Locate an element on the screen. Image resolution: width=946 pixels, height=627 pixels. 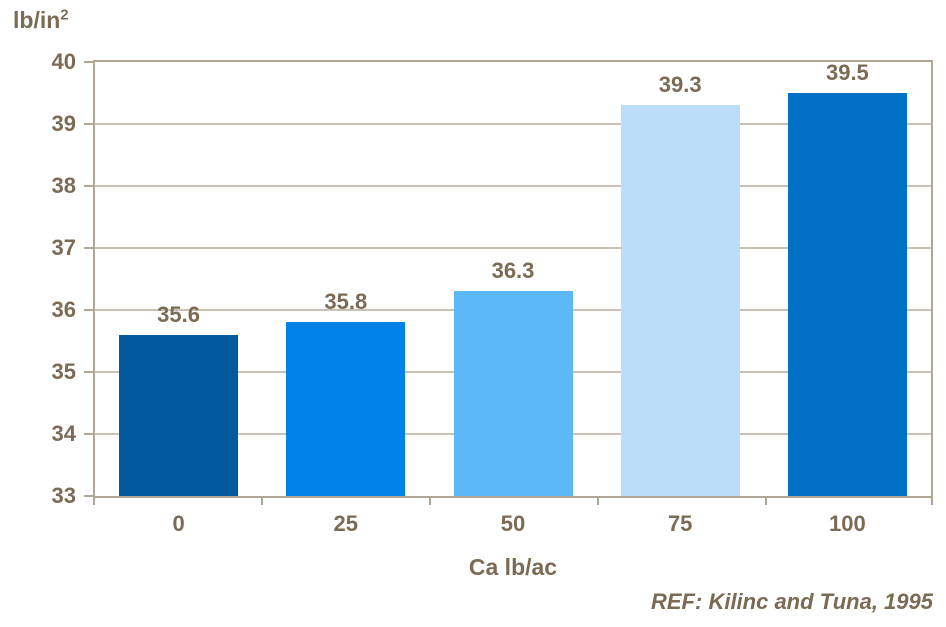
y-axis-tick-label: 36 is located at coordinates (63, 309).